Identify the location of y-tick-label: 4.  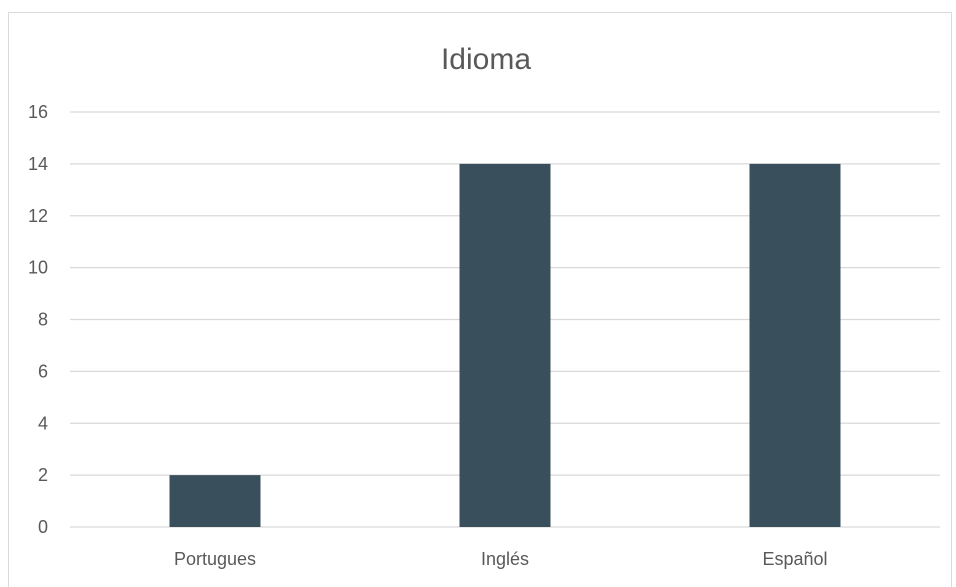
(43, 423).